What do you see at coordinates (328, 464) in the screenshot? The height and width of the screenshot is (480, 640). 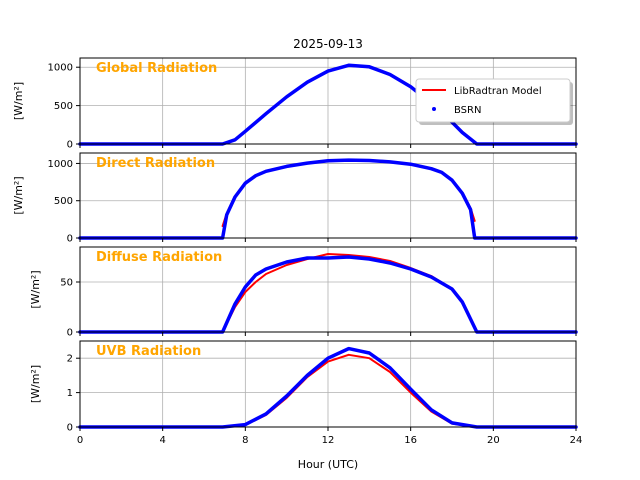 I see `x-axis-title: Hour (UTC)` at bounding box center [328, 464].